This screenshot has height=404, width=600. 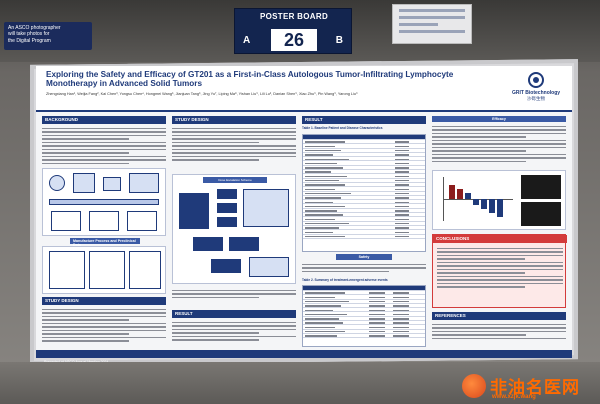 I want to click on asco-sign-line: will take photos for, so click(x=29, y=34).